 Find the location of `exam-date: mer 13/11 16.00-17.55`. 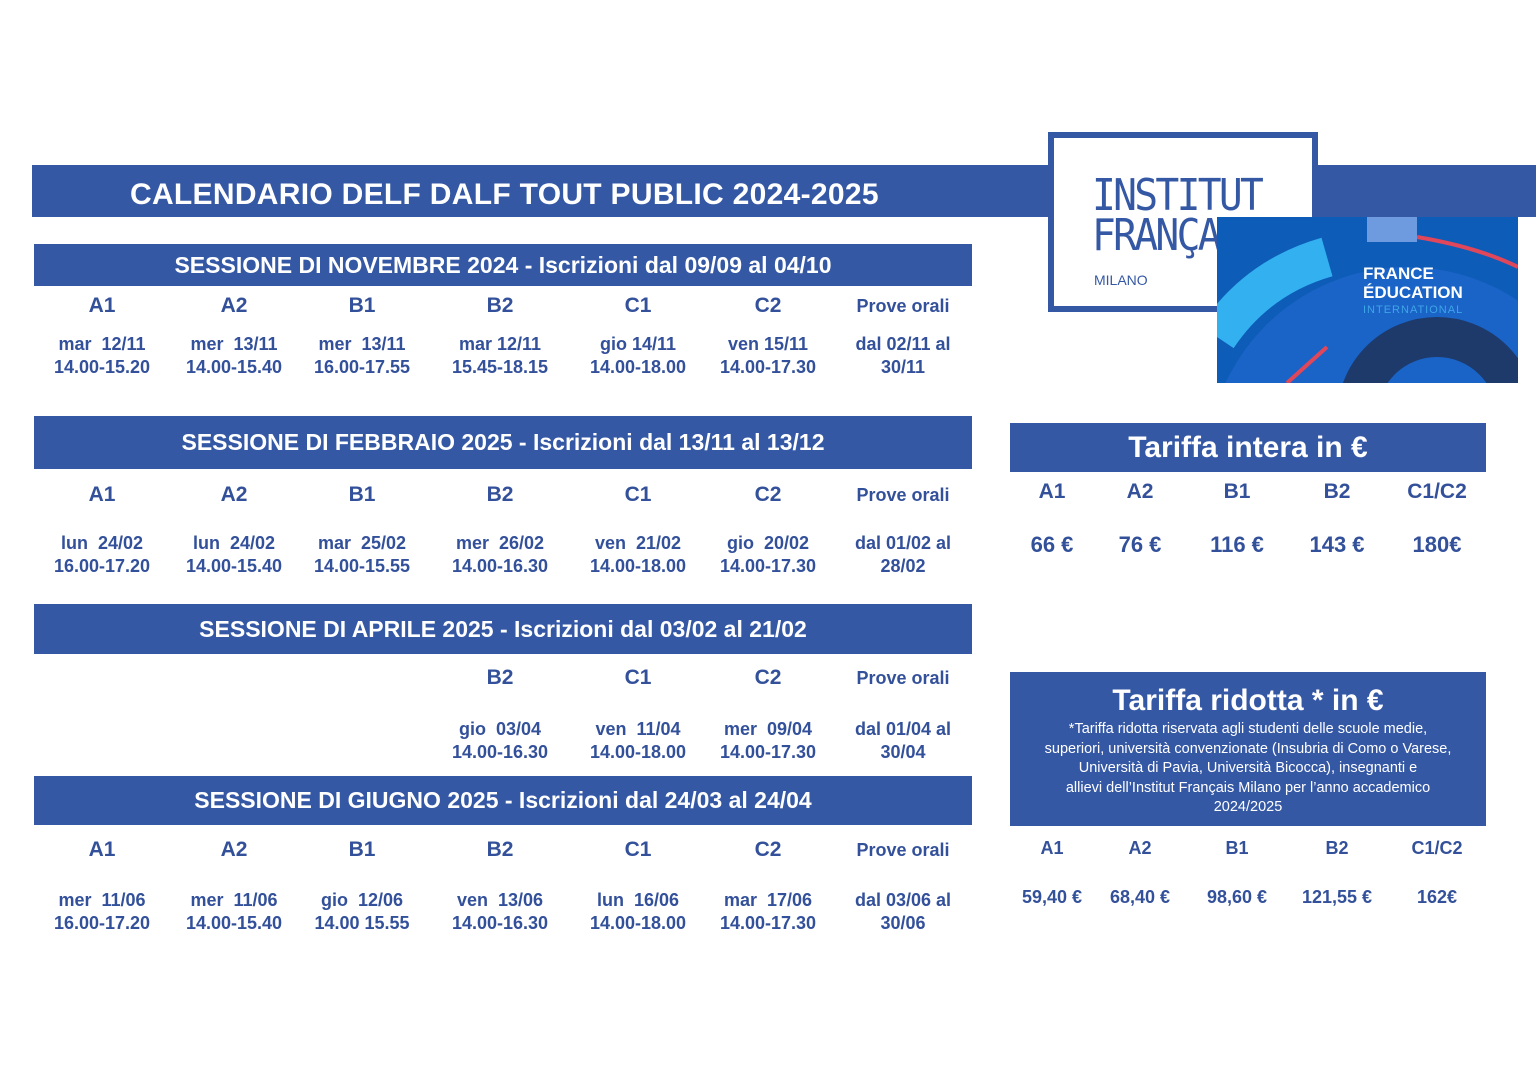

exam-date: mer 13/11 16.00-17.55 is located at coordinates (362, 356).